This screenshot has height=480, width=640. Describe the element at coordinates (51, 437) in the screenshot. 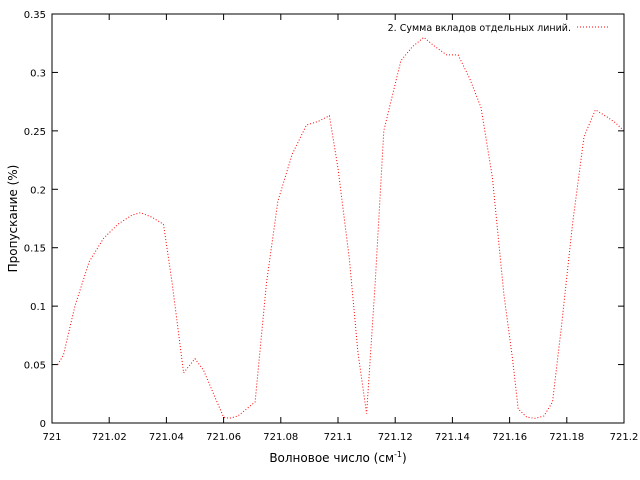

I see `x-tick-label: 721` at that location.